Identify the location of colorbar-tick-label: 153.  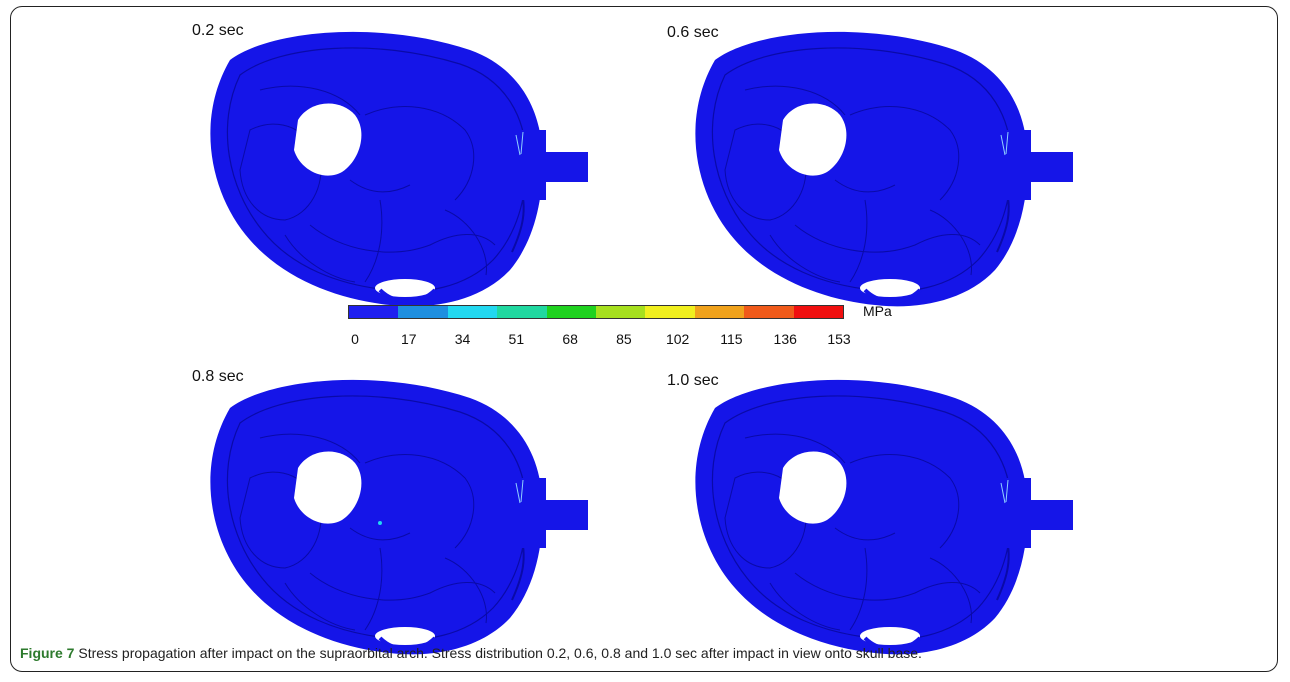
(839, 339).